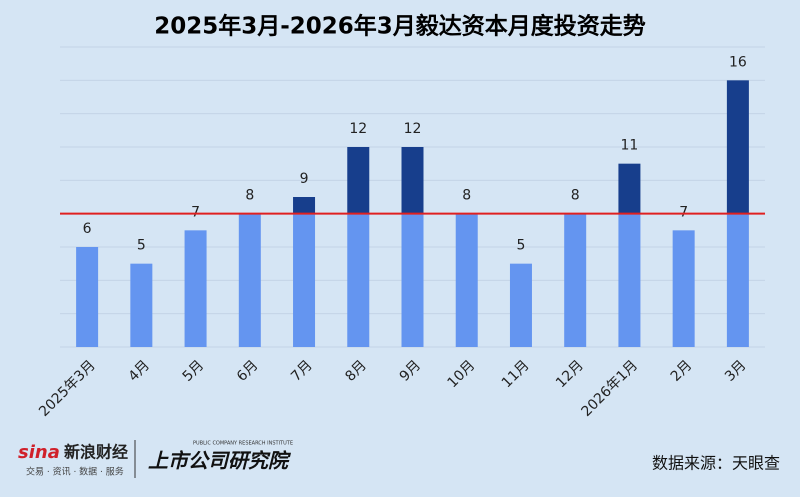 The height and width of the screenshot is (497, 800). I want to click on brand-sub: 交易 · 资讯 · 数据 · 服务, so click(75, 472).